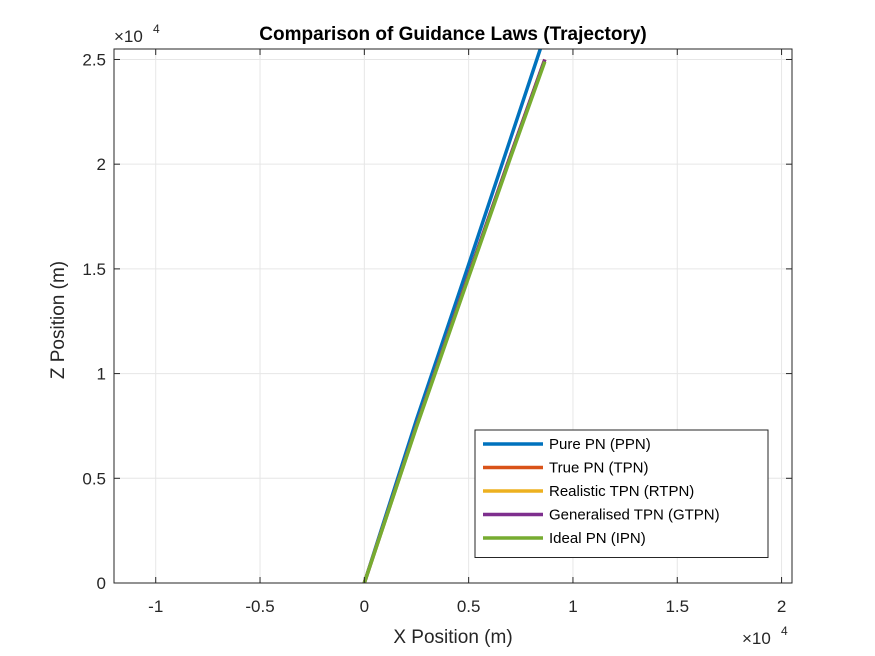  I want to click on x-tick-label: 2, so click(781, 606).